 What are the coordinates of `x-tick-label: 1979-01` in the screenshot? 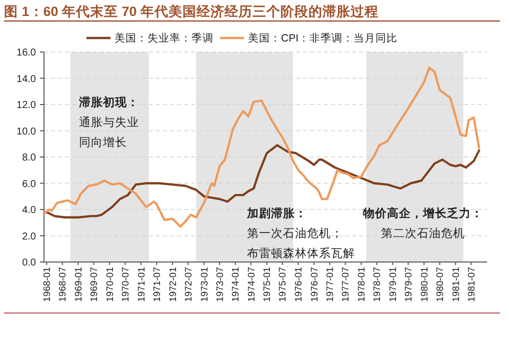 It's located at (393, 284).